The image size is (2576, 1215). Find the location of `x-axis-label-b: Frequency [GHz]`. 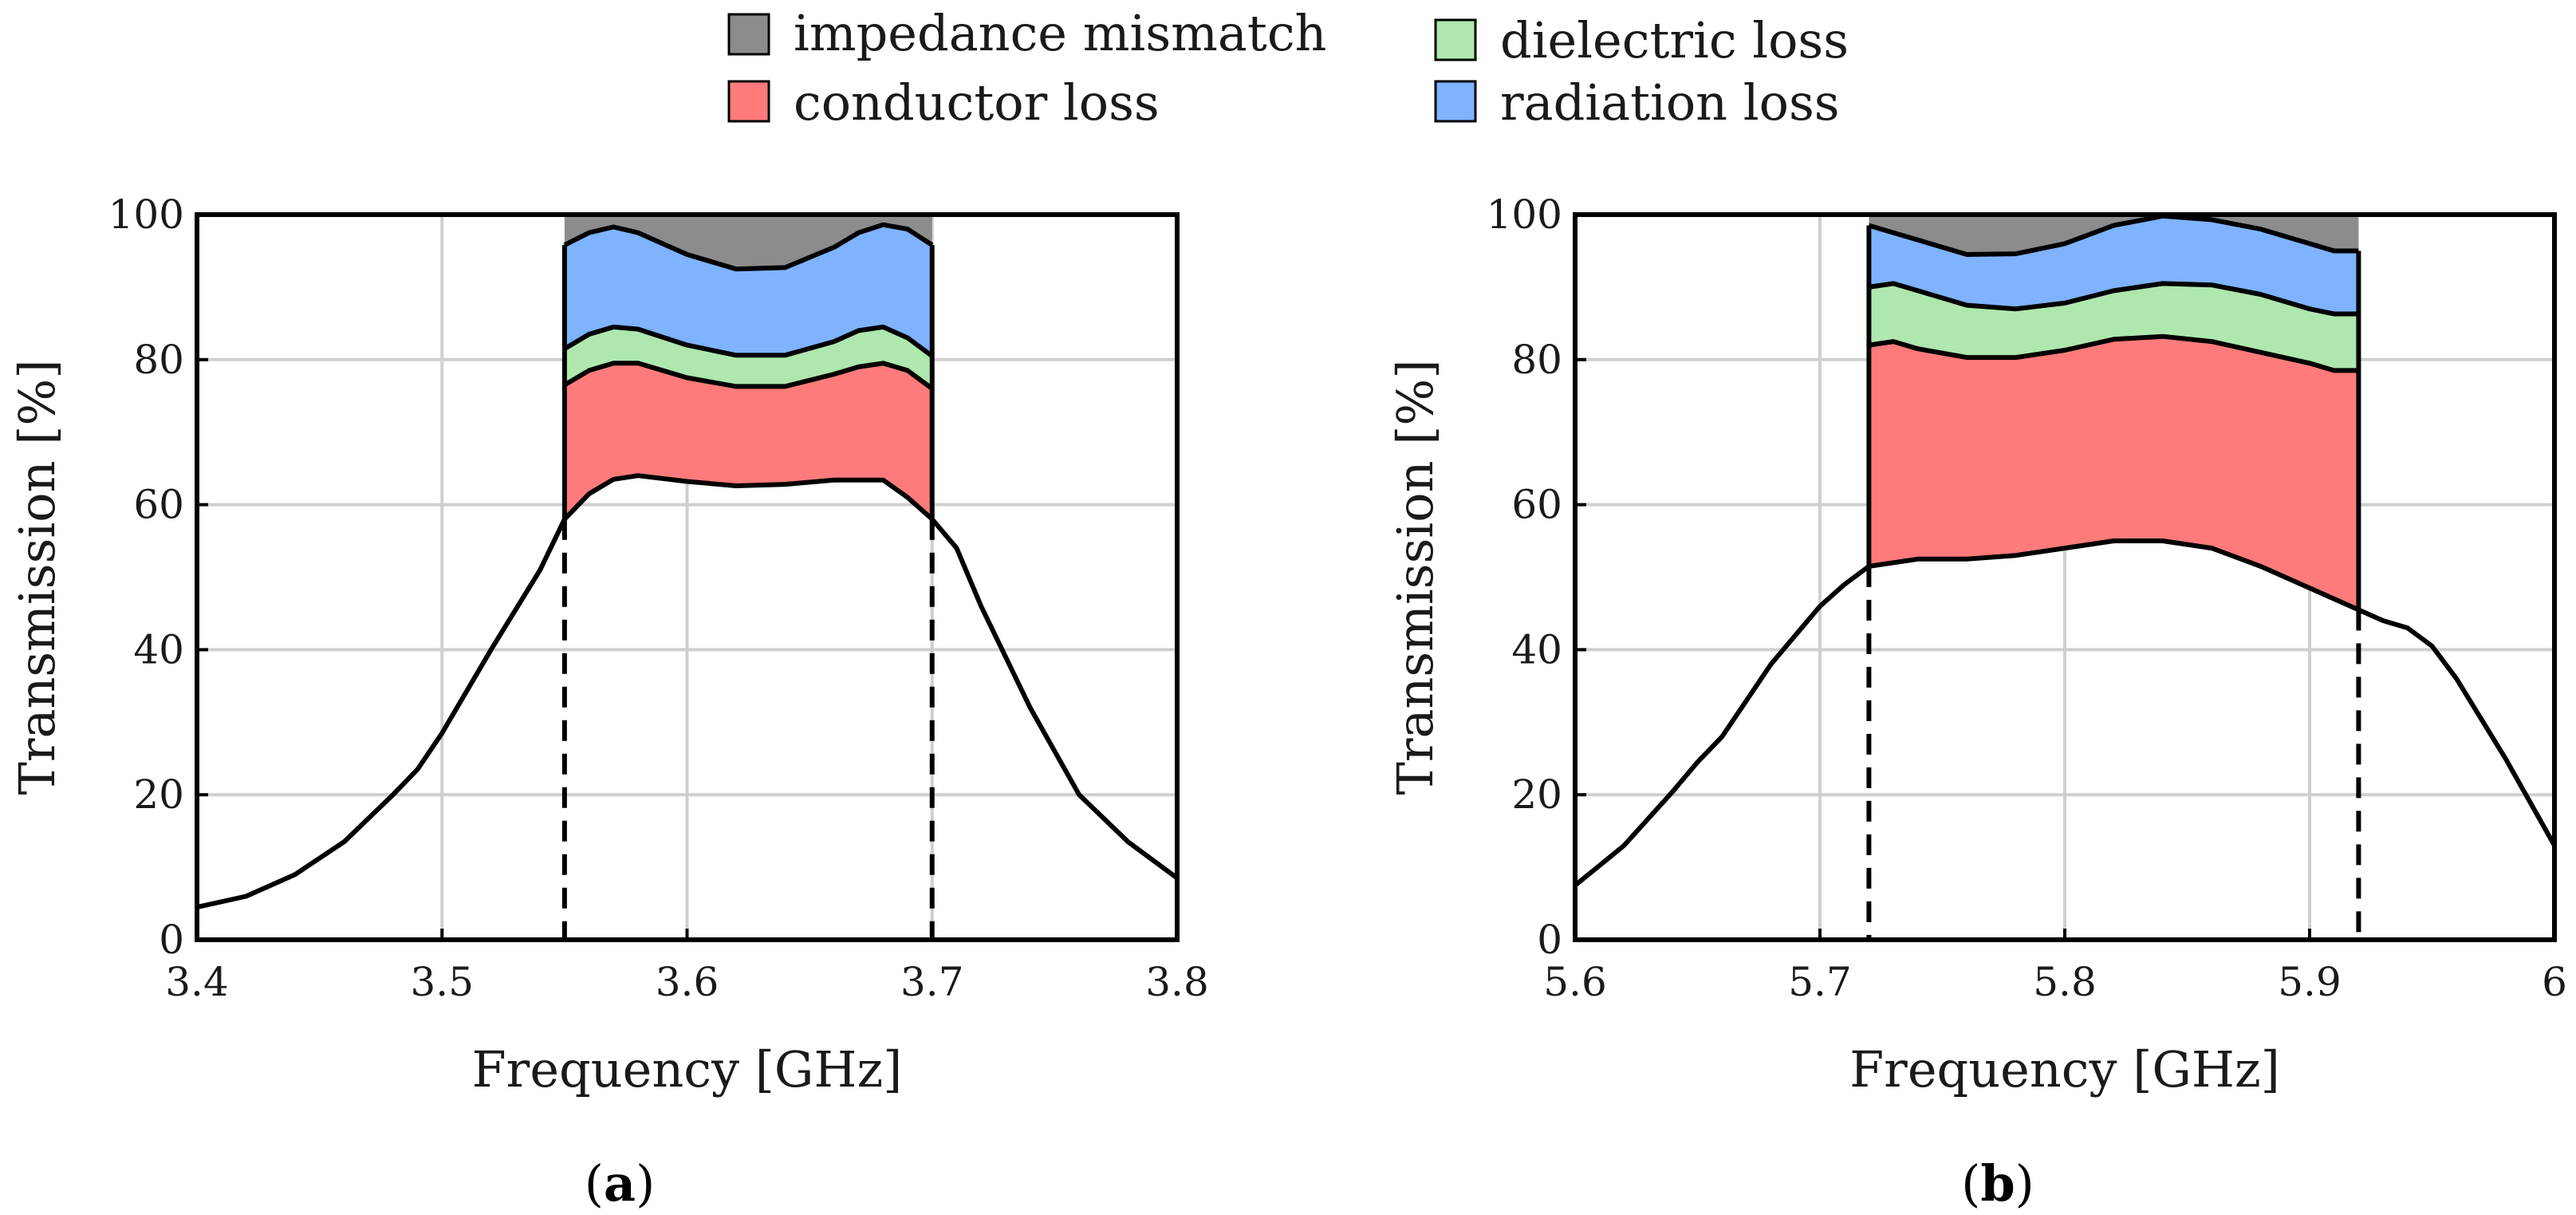

x-axis-label-b: Frequency [GHz] is located at coordinates (2064, 1069).